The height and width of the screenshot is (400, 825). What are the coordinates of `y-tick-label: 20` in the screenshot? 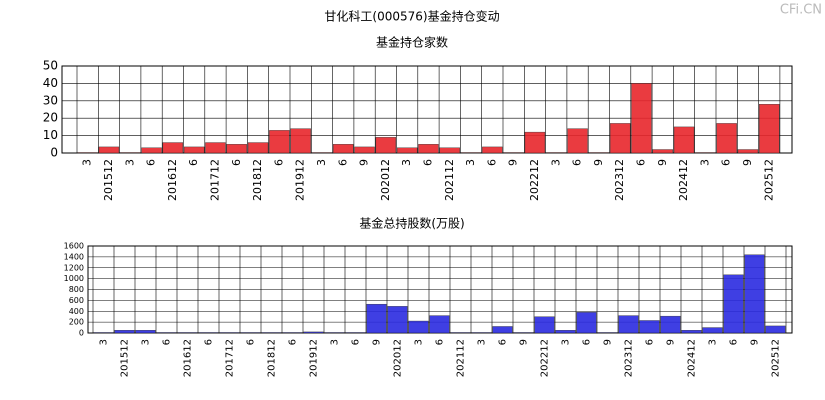 It's located at (50, 118).